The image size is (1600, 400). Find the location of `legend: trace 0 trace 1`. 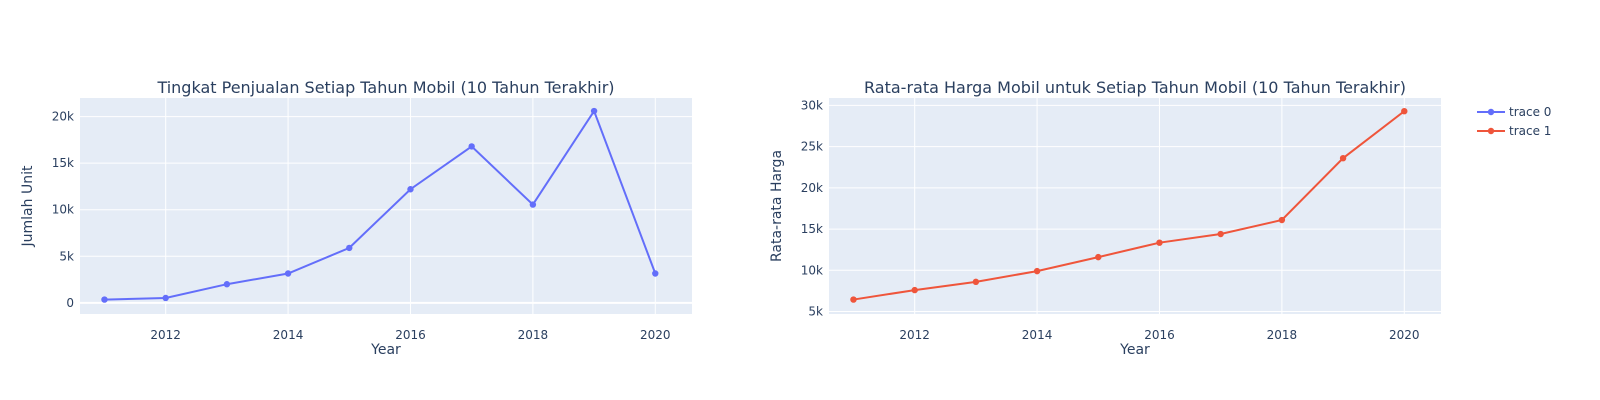

legend: trace 0 trace 1 is located at coordinates (1514, 121).